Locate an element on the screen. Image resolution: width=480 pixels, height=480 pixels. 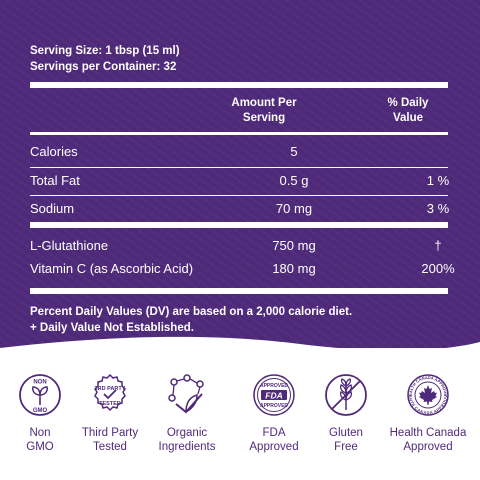
nutrient-name: Sodium is located at coordinates (52, 208).